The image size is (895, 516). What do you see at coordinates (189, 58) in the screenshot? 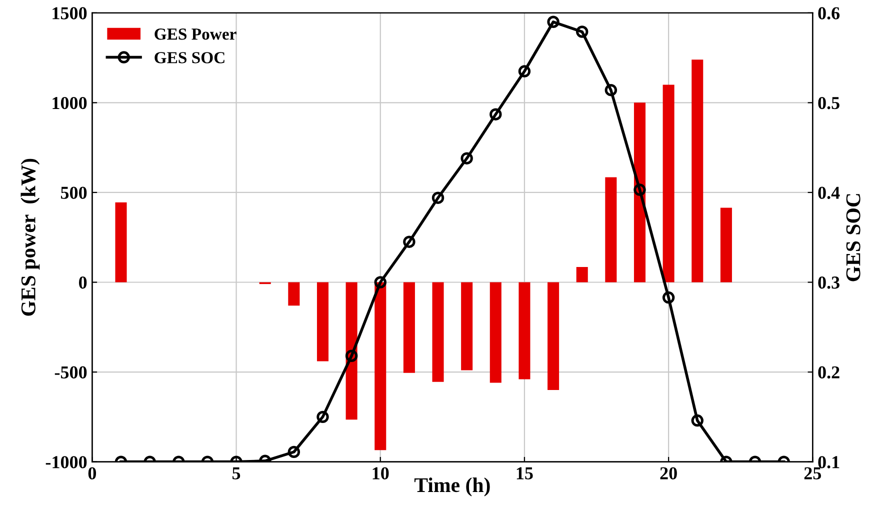
I see `legend-label: GES SOC` at bounding box center [189, 58].